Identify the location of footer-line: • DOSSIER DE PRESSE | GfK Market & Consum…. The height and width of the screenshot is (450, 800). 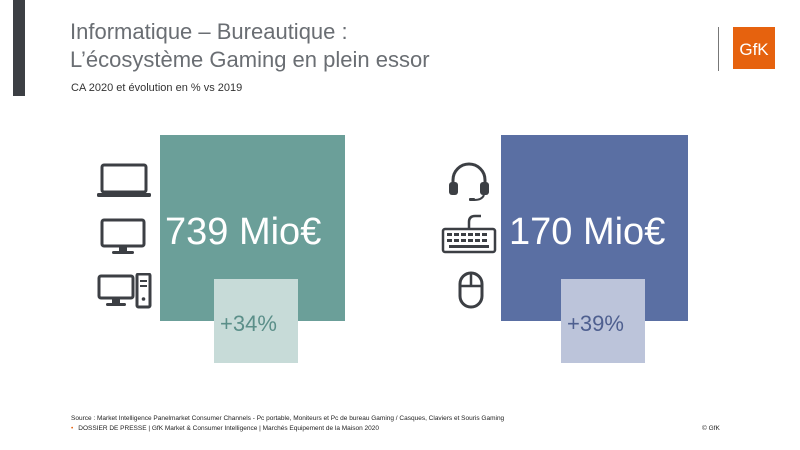
(225, 428).